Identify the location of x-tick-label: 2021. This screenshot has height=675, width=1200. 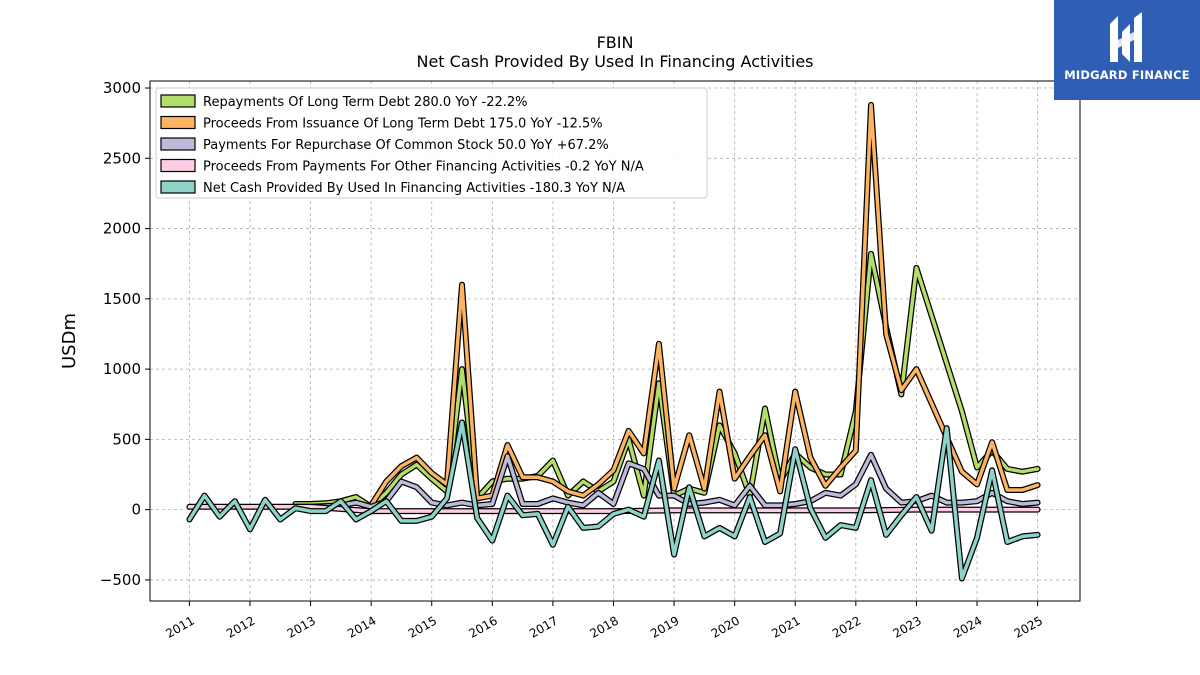
(785, 626).